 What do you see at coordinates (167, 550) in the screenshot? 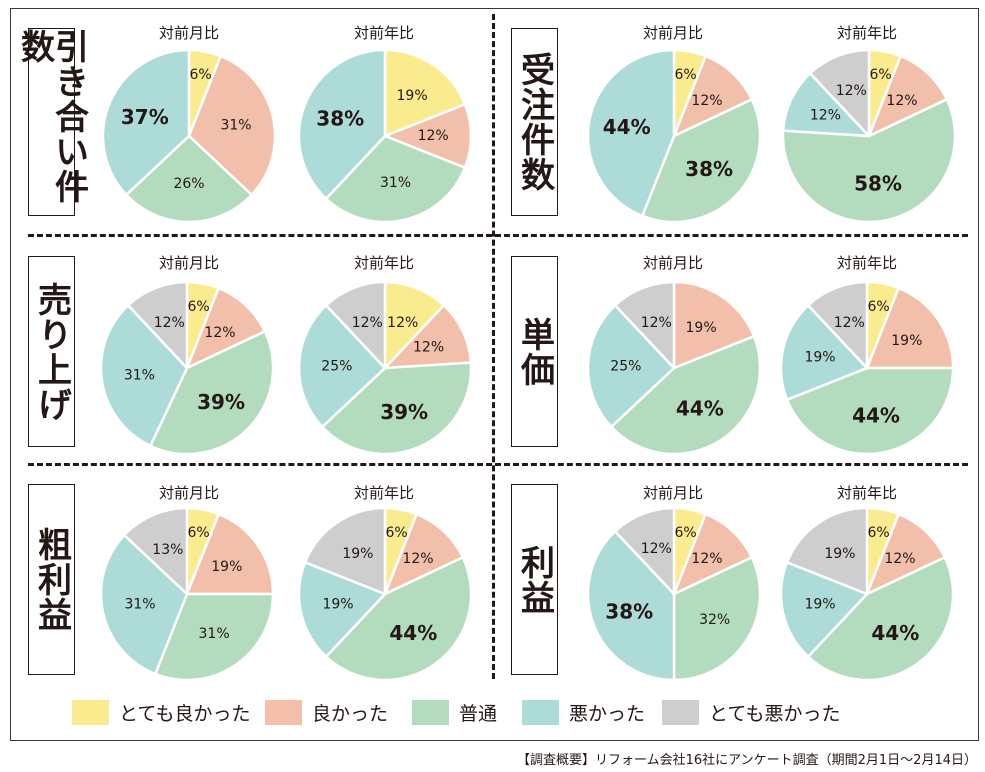
I see `pie-data-label: 13%` at bounding box center [167, 550].